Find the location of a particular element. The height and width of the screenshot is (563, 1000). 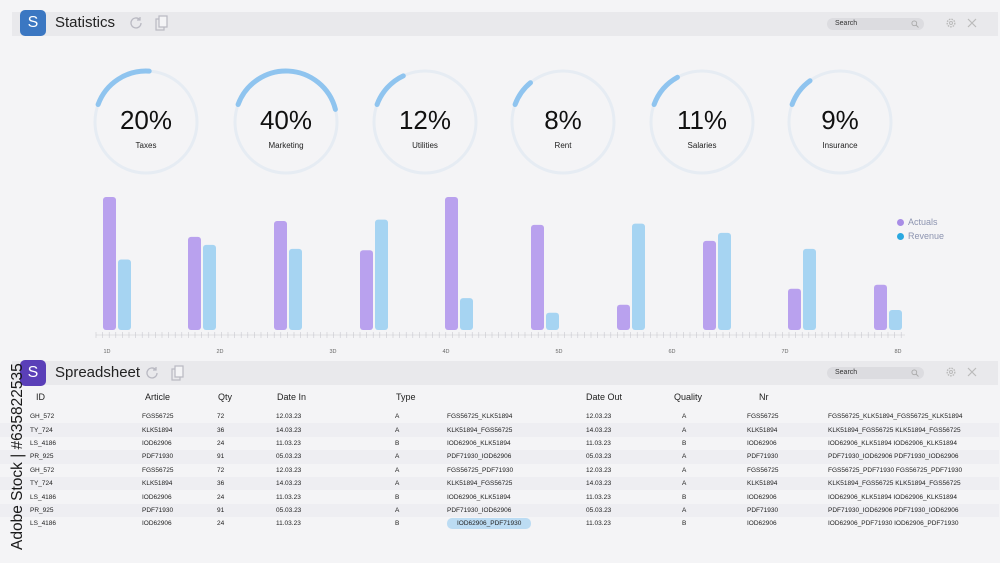

spreadsheet-search-input: Search is located at coordinates (875, 373).